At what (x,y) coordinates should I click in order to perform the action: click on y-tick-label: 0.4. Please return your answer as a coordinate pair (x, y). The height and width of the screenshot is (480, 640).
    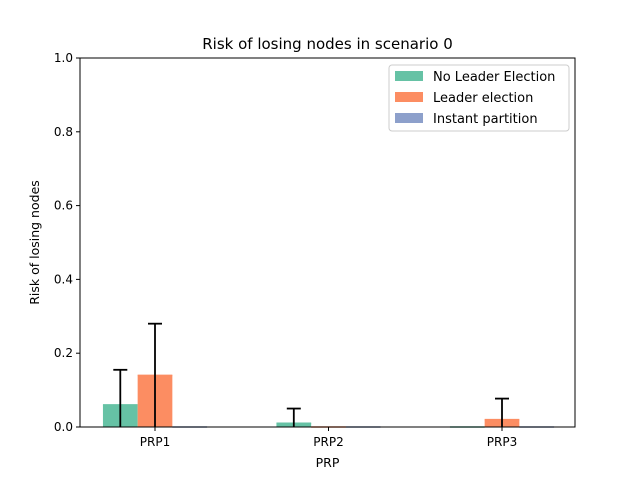
    Looking at the image, I should click on (63, 279).